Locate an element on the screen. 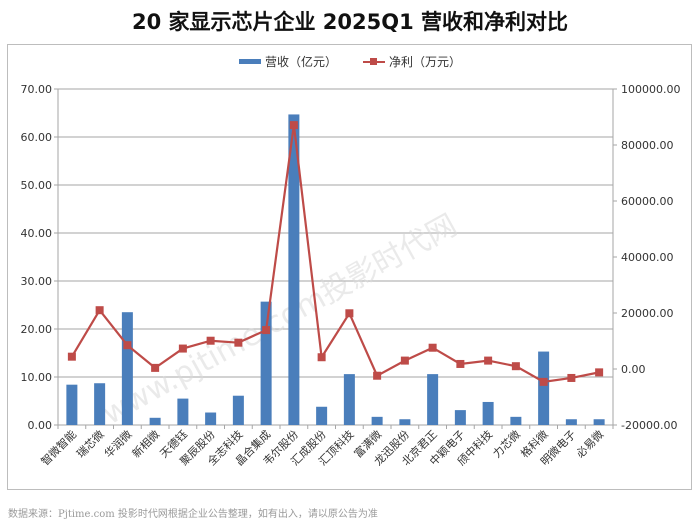 Image resolution: width=700 pixels, height=529 pixels. legend-item-revenue: 营收（亿元） is located at coordinates (287, 61).